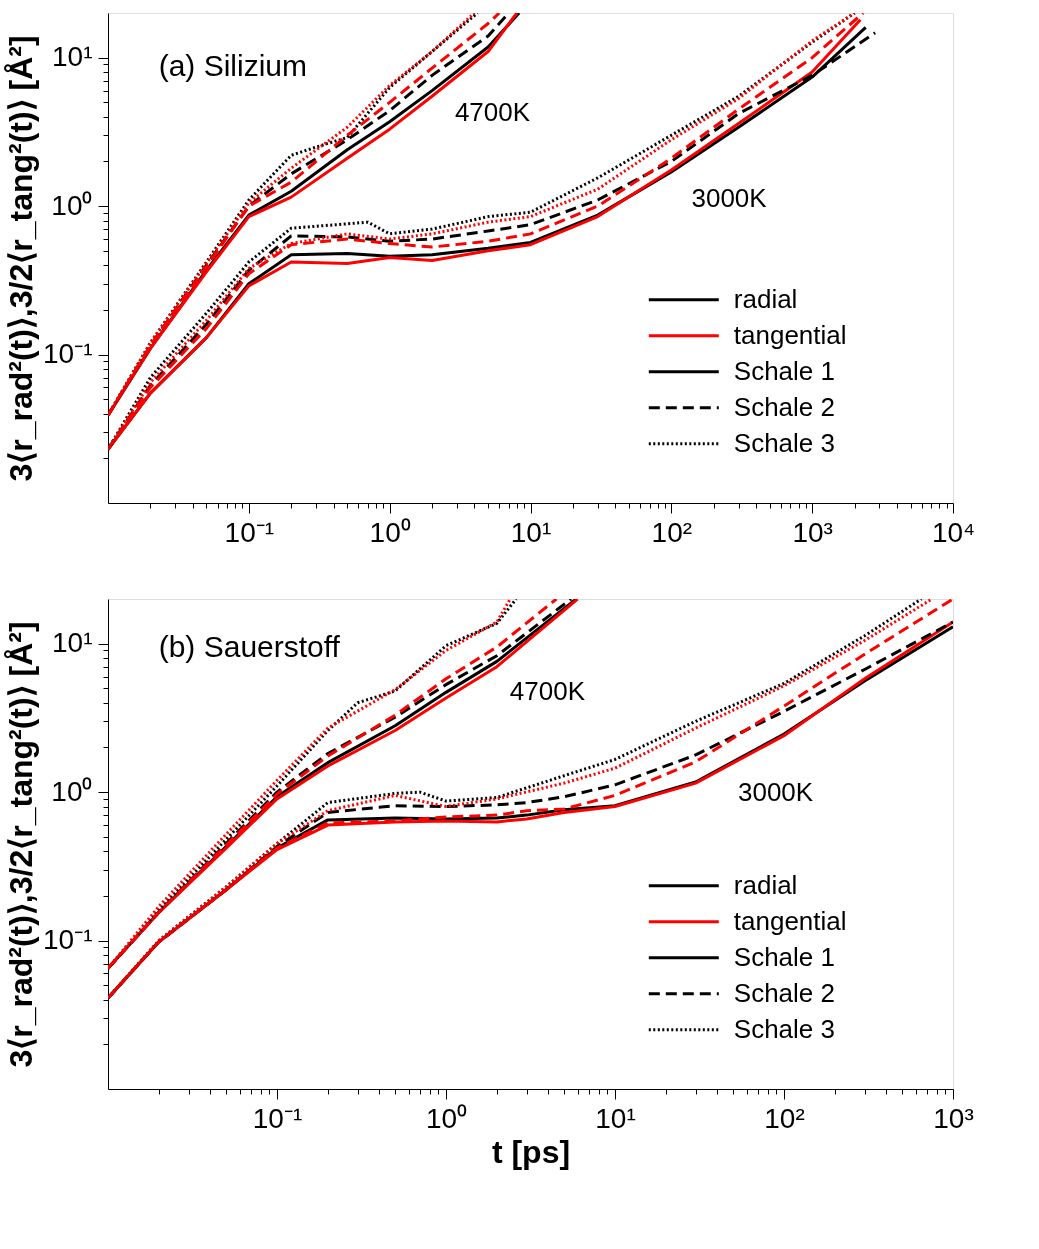  Describe the element at coordinates (233, 65) in the screenshot. I see `annotation: (a) Silizium` at that location.